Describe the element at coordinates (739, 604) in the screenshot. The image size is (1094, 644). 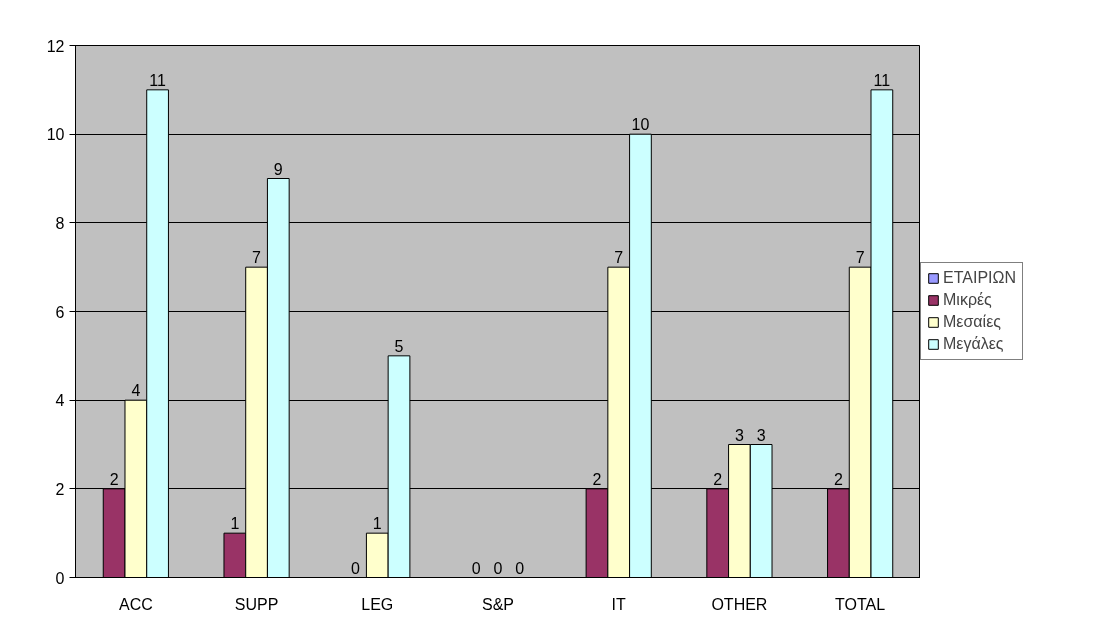
I see `x-tick-label: OTHER` at that location.